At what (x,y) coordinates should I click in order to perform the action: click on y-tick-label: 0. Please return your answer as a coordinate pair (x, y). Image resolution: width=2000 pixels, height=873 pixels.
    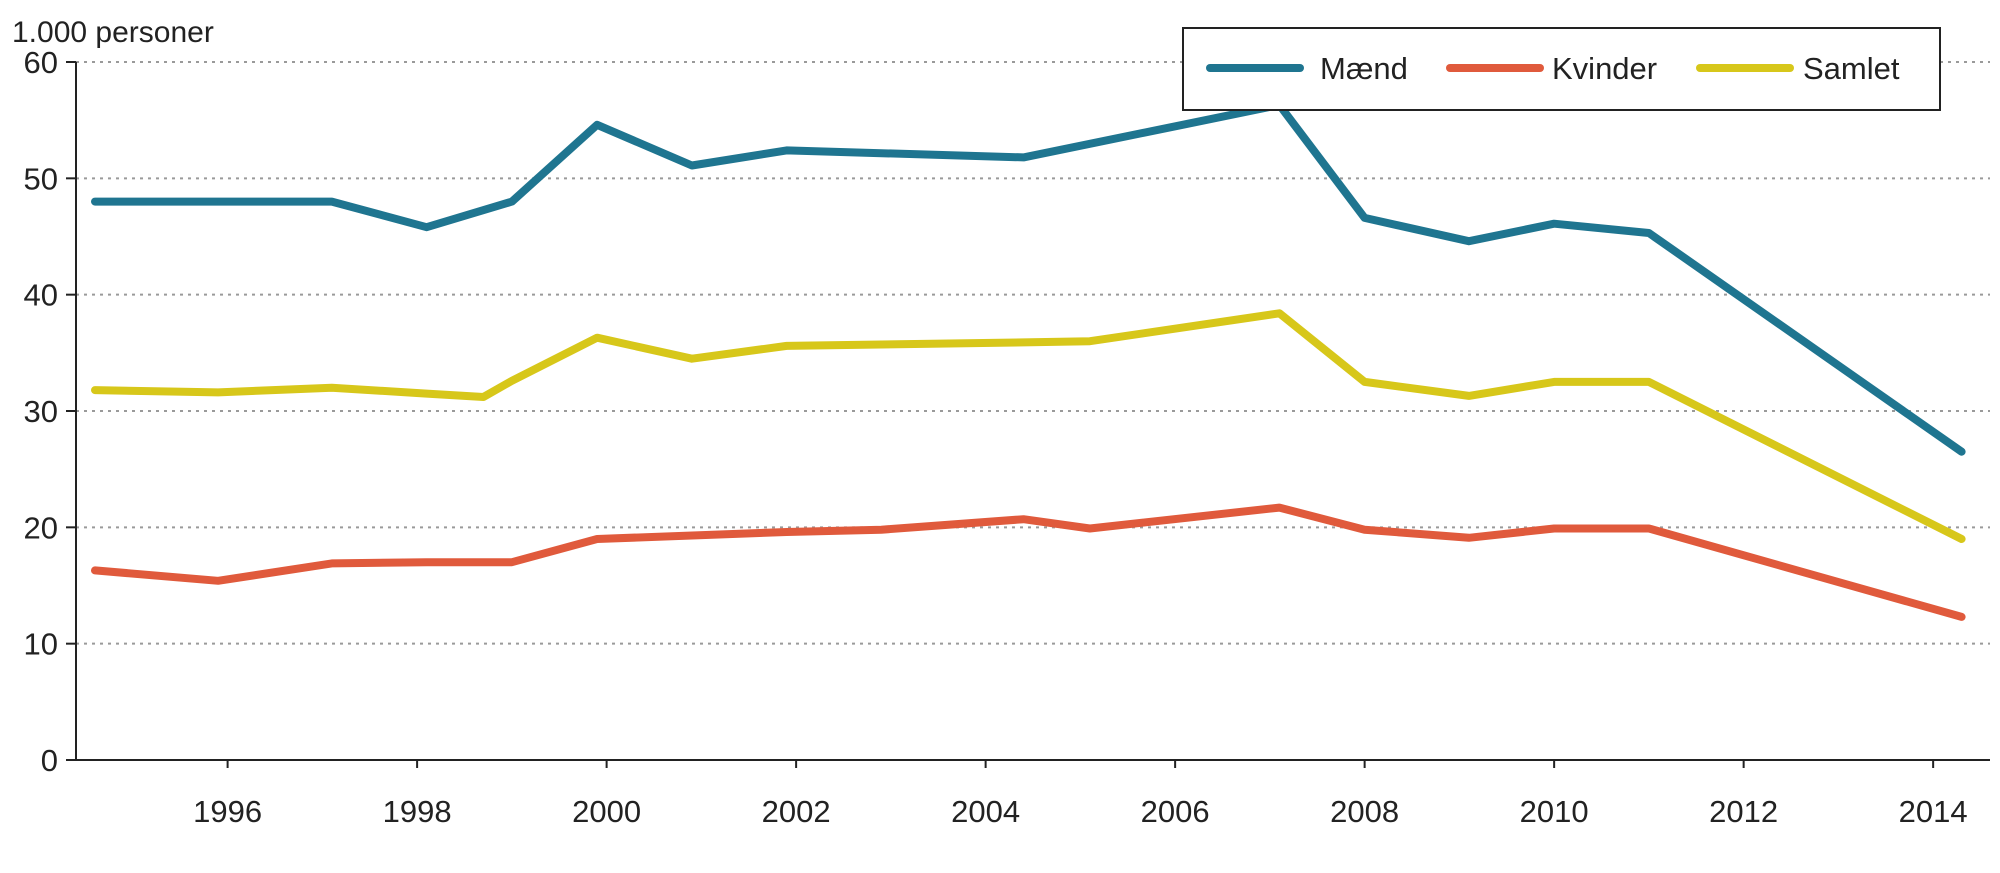
    Looking at the image, I should click on (49, 760).